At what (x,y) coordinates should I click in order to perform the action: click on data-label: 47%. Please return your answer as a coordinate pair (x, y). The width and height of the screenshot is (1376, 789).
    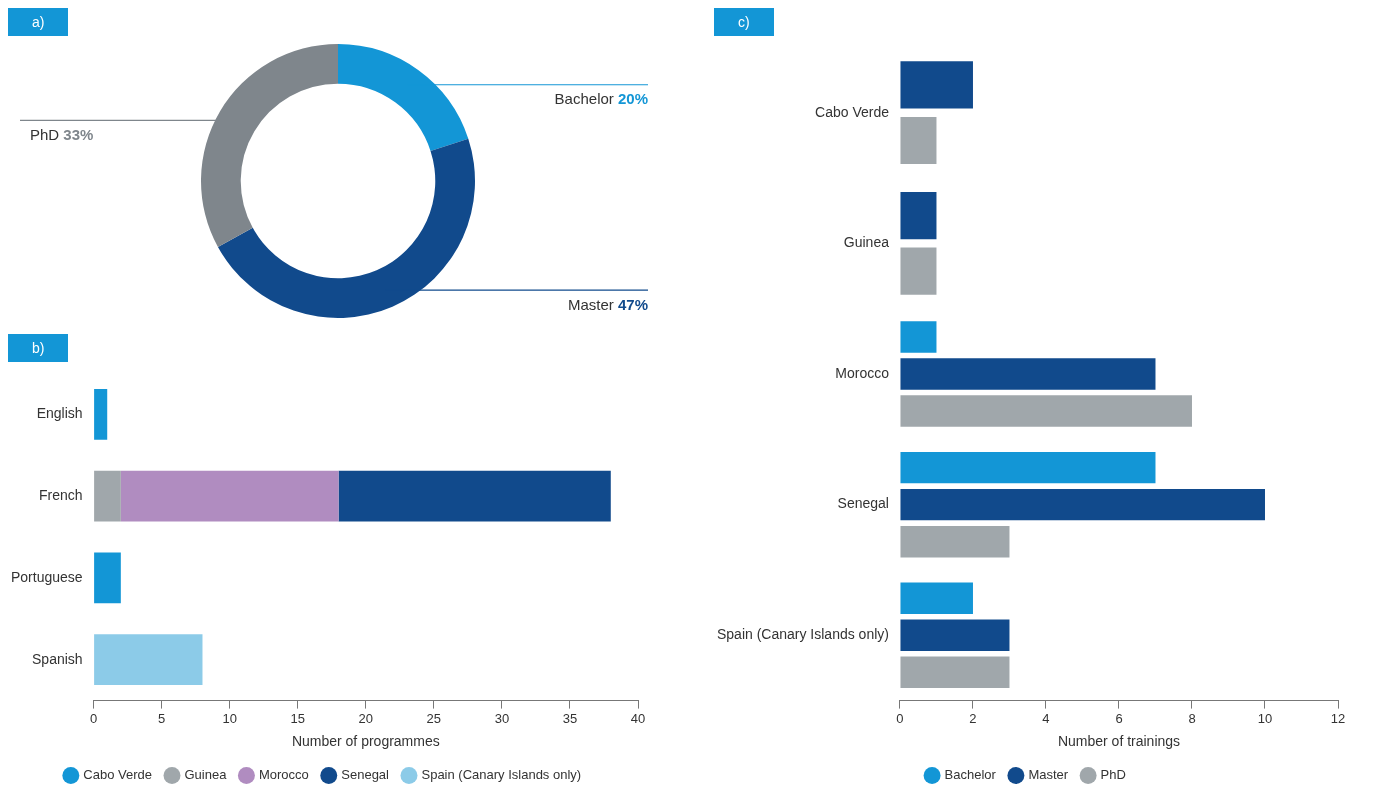
    Looking at the image, I should click on (633, 304).